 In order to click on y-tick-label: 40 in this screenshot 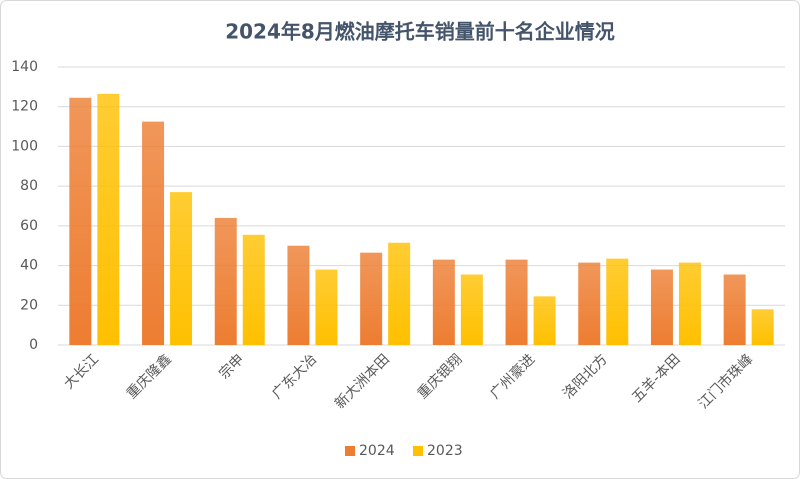, I will do `click(29, 266)`.